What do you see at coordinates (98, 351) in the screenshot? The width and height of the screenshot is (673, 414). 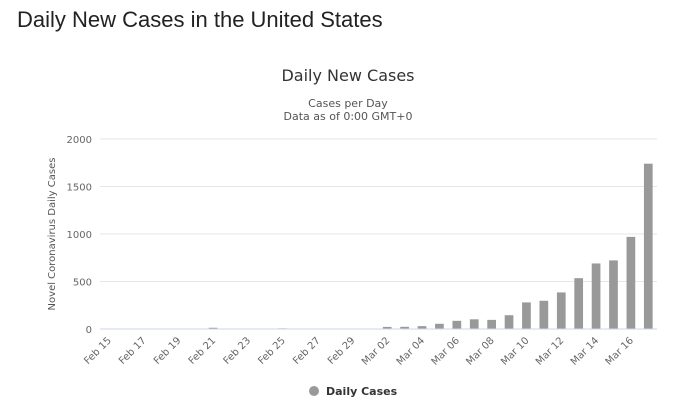 I see `x-tick-label: Feb 15` at bounding box center [98, 351].